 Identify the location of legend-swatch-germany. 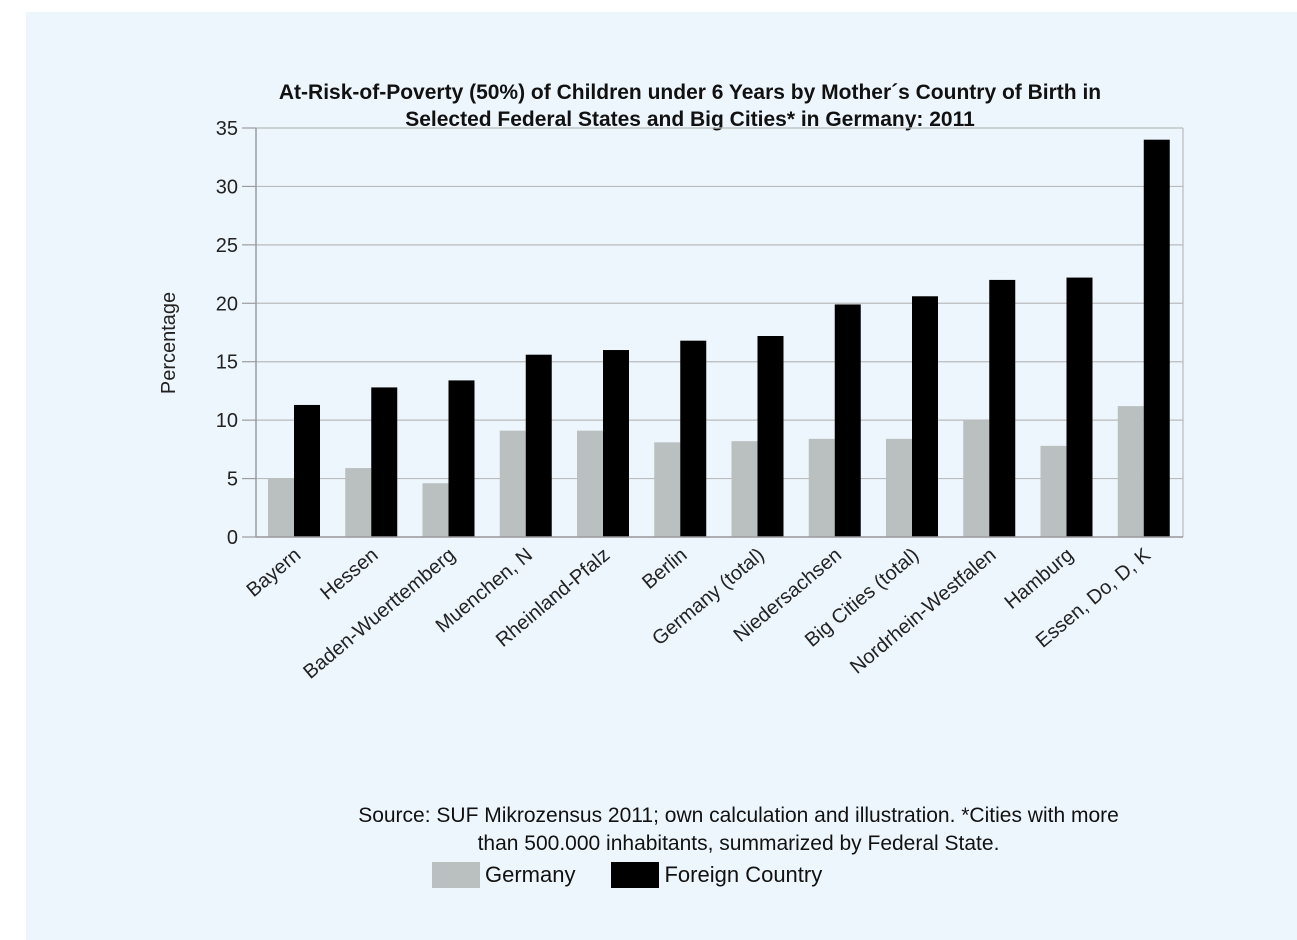
(456, 875).